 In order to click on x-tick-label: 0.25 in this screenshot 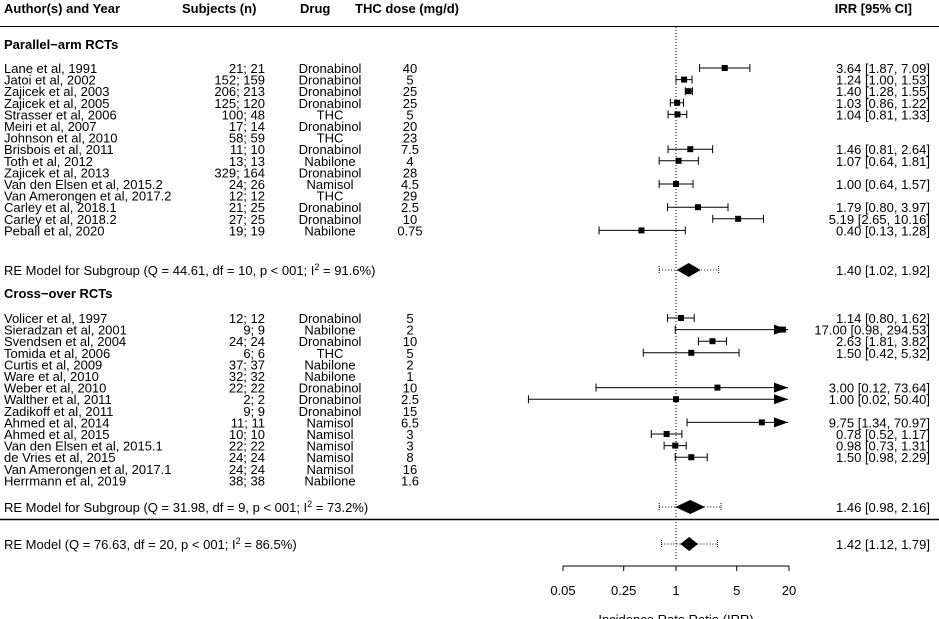, I will do `click(623, 590)`.